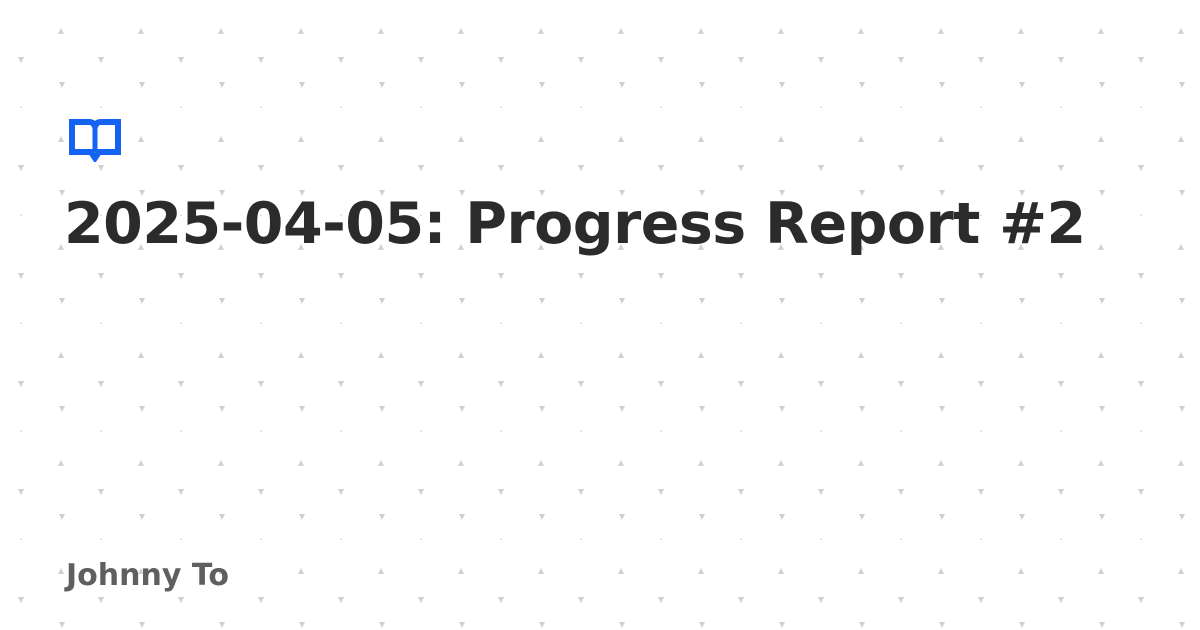 This screenshot has width=1200, height=630. Describe the element at coordinates (575, 224) in the screenshot. I see `page-title: 2025-04-05: Progress Report #2` at that location.